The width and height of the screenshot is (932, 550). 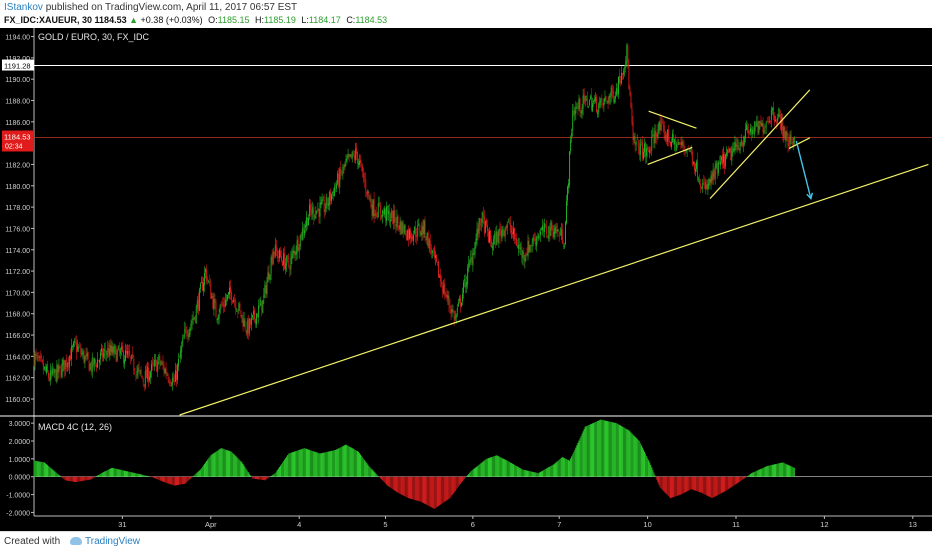 I want to click on low-value: 1184.17, so click(x=324, y=20).